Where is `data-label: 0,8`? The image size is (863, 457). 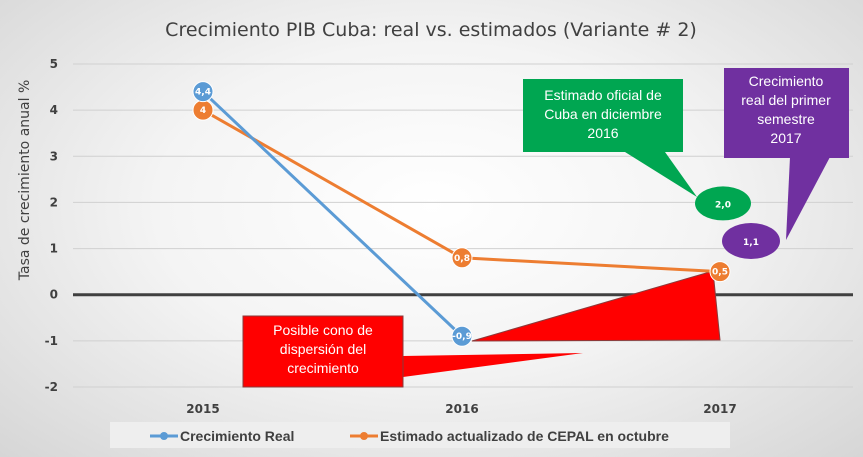 data-label: 0,8 is located at coordinates (462, 259).